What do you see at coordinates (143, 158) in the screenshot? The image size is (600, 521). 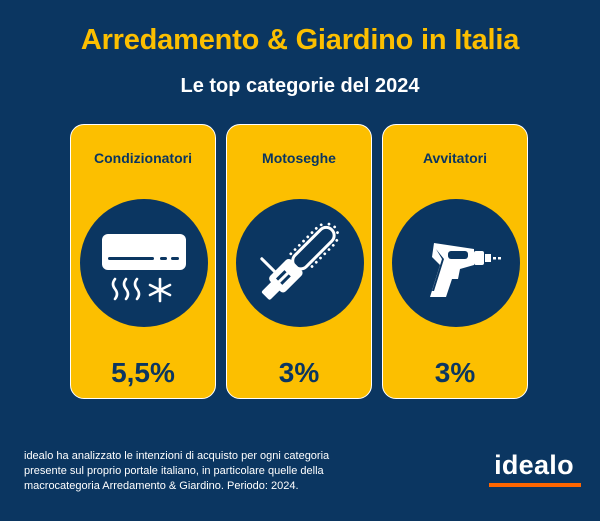 I see `card-label: Condizionatori` at bounding box center [143, 158].